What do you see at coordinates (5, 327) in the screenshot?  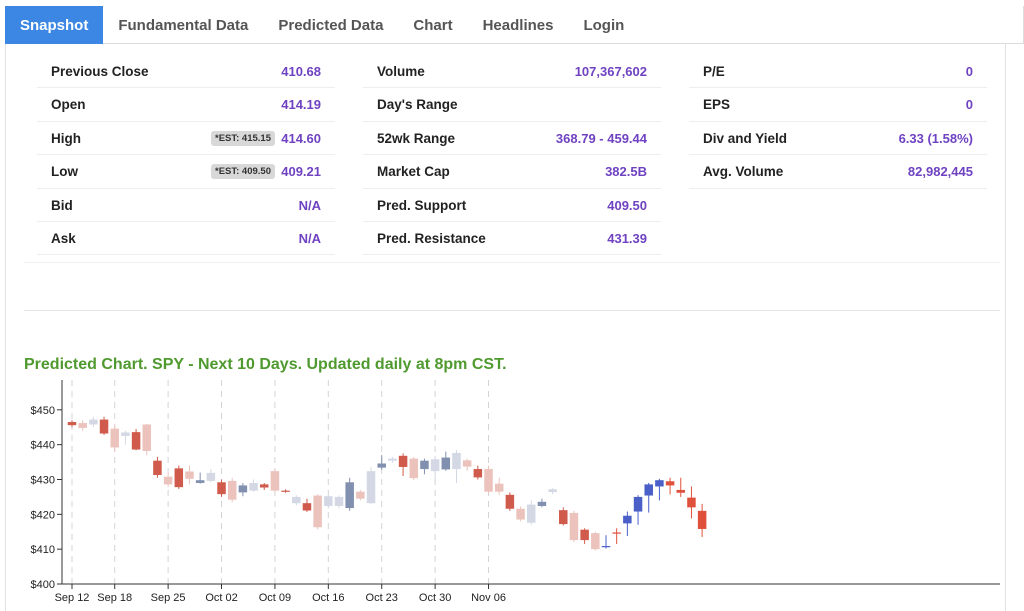 I see `panel-border-left` at bounding box center [5, 327].